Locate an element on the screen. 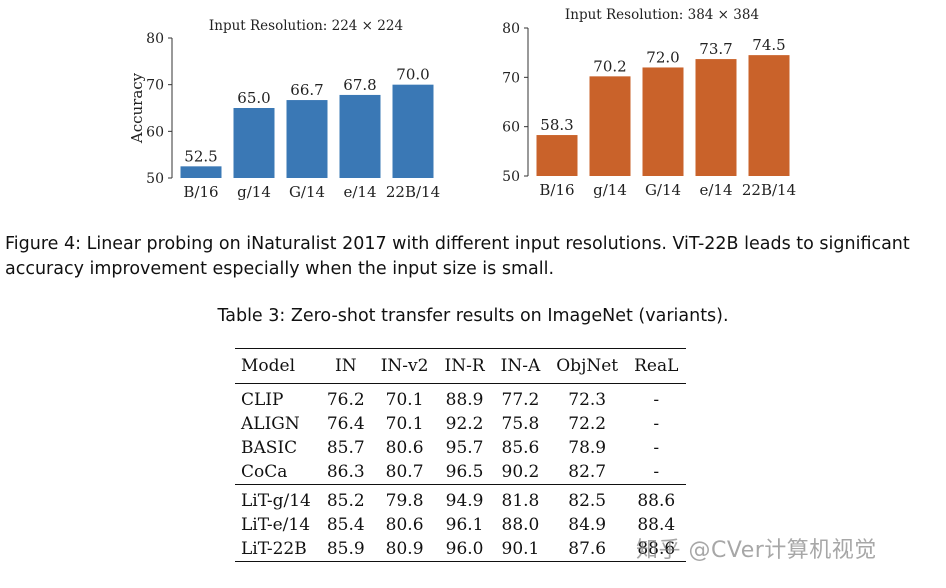 The width and height of the screenshot is (946, 588). watermark: 知乎 @CVer计算机视觉 is located at coordinates (756, 550).